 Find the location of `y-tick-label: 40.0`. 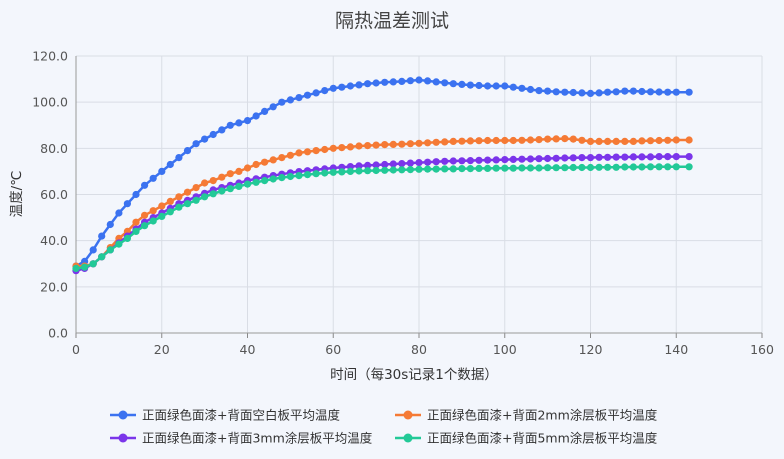

y-tick-label: 40.0 is located at coordinates (54, 240).